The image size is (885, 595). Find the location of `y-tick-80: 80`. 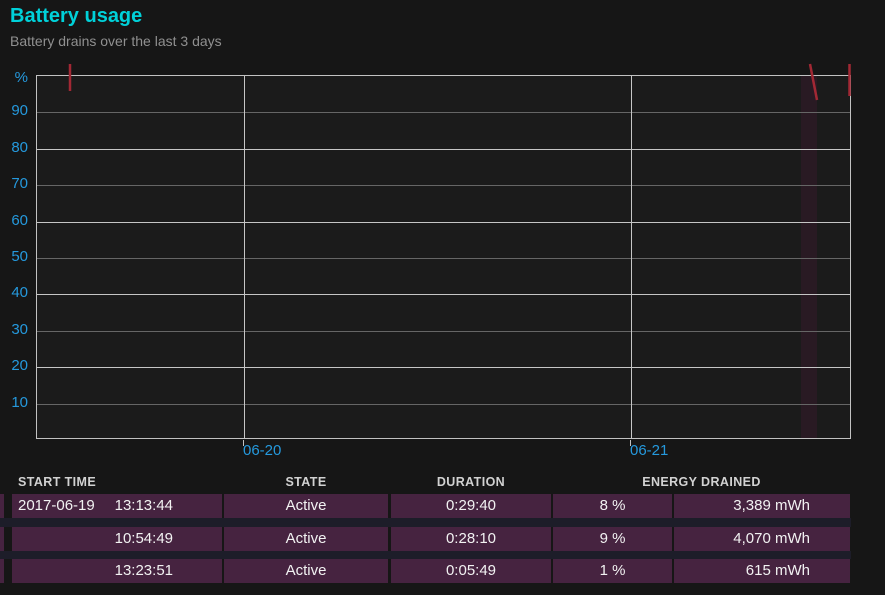

y-tick-80: 80 is located at coordinates (19, 147).